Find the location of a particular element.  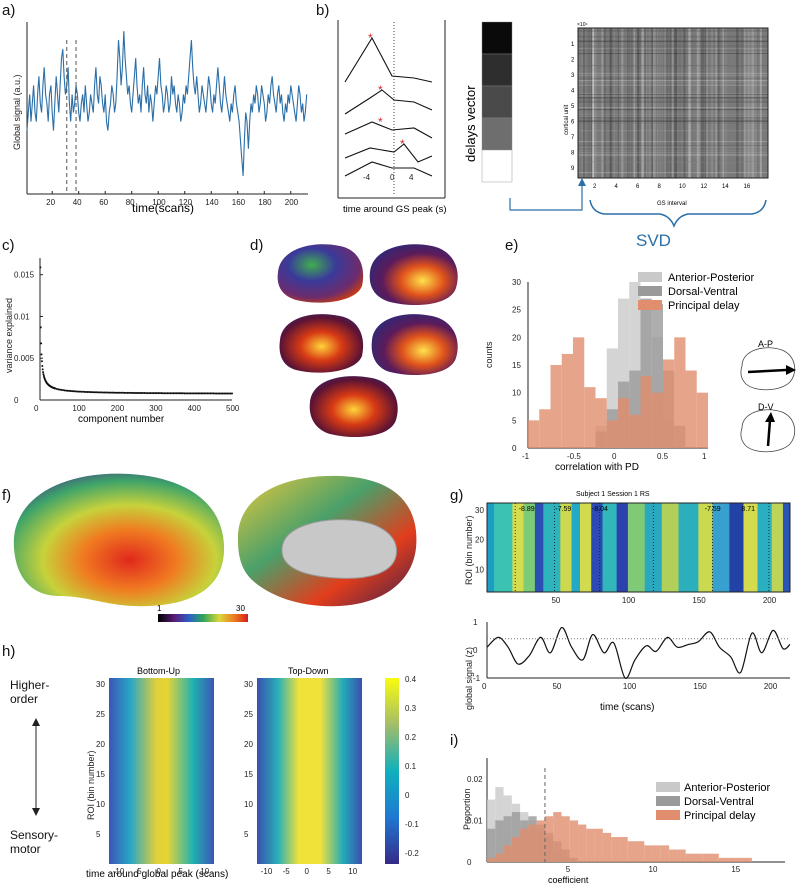

delays-vector-label: delays vector is located at coordinates (470, 123).